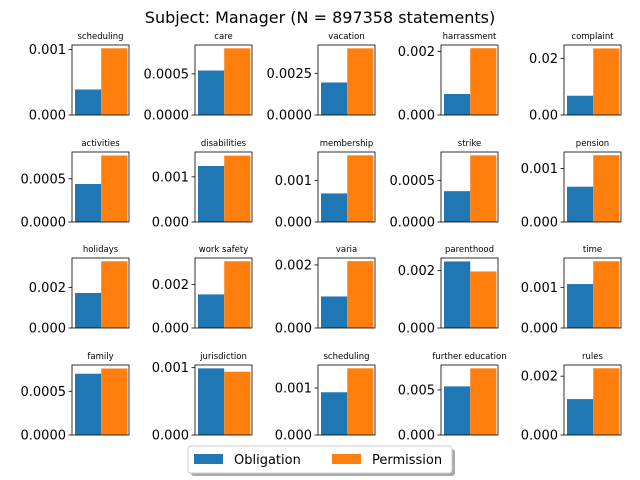  Describe the element at coordinates (101, 250) in the screenshot. I see `subplot-title: holidays` at that location.